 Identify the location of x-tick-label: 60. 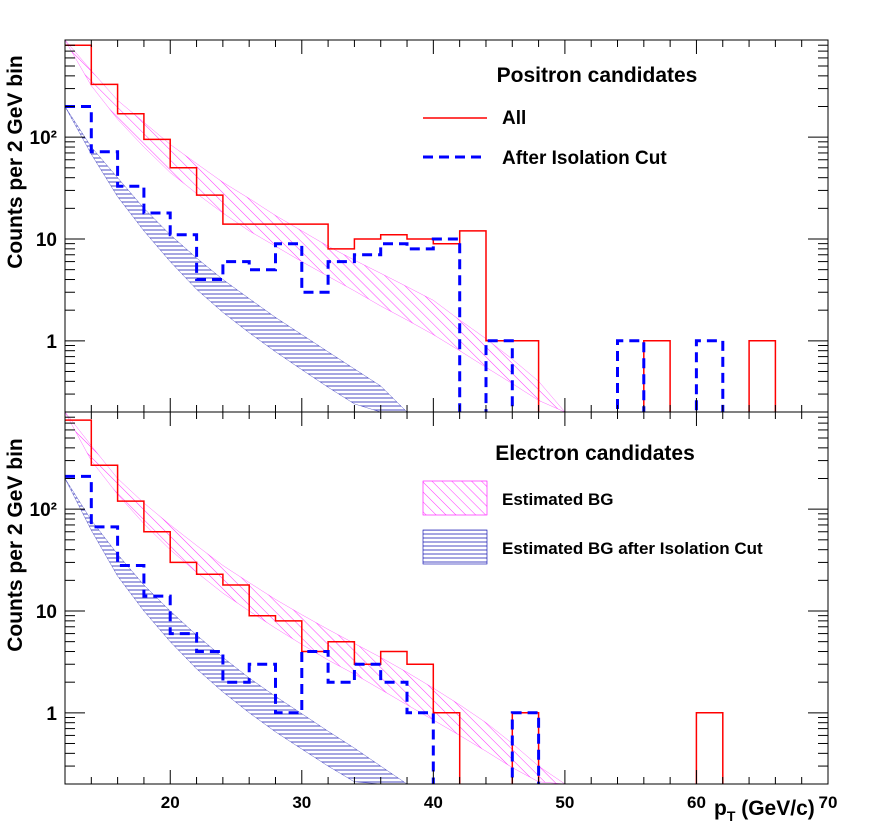
(696, 802).